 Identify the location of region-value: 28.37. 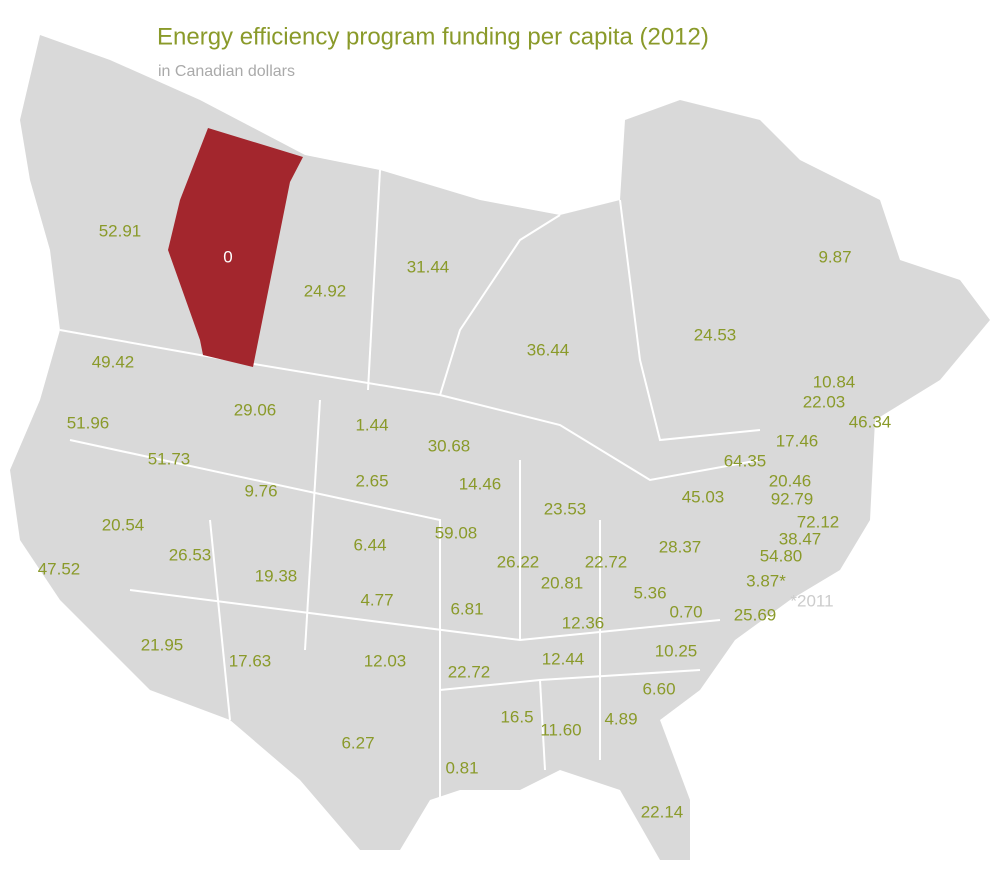
(680, 546).